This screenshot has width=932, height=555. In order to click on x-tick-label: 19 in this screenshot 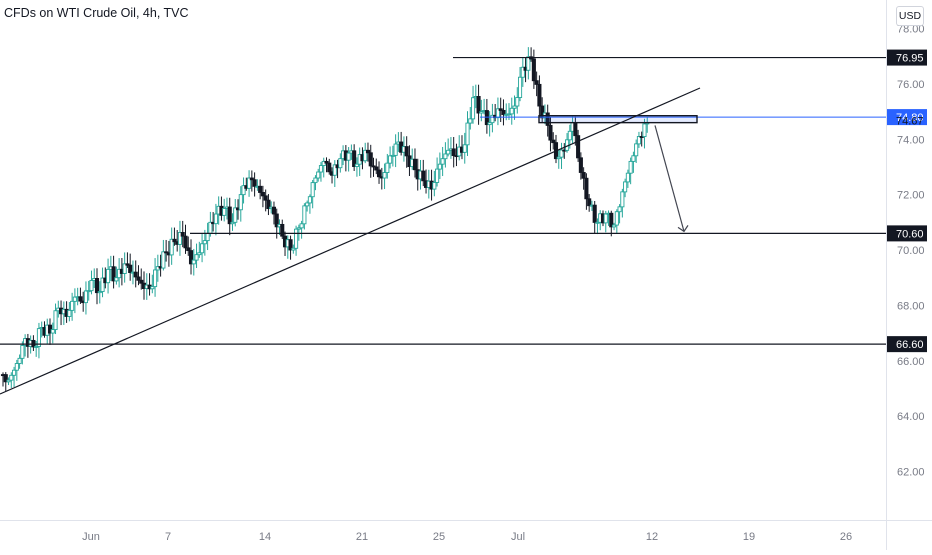, I will do `click(749, 537)`.